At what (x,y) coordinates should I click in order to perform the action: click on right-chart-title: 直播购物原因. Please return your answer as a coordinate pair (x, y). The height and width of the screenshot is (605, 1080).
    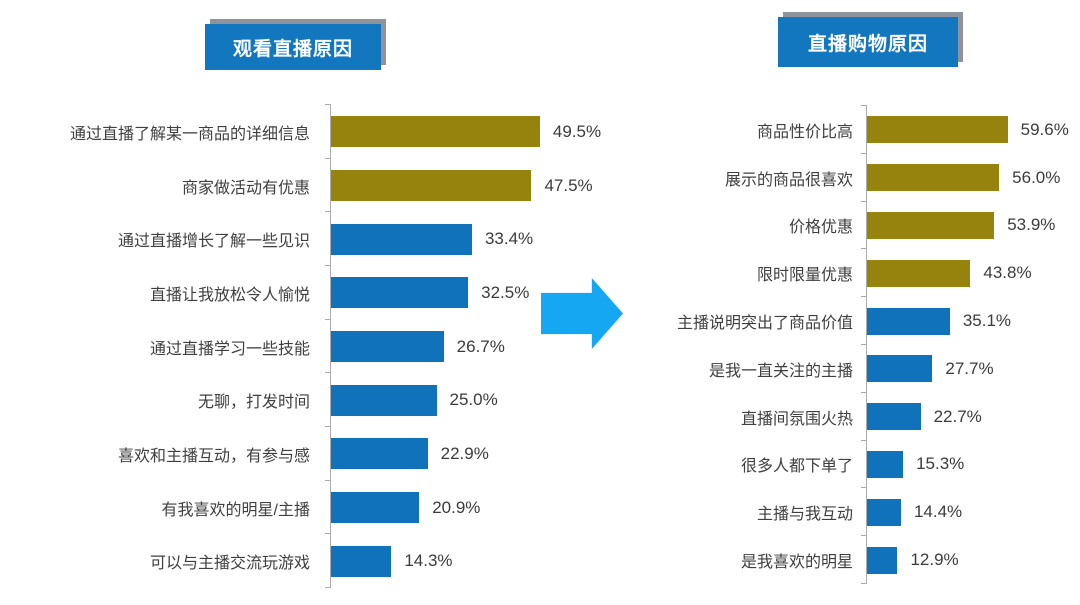
    Looking at the image, I should click on (868, 42).